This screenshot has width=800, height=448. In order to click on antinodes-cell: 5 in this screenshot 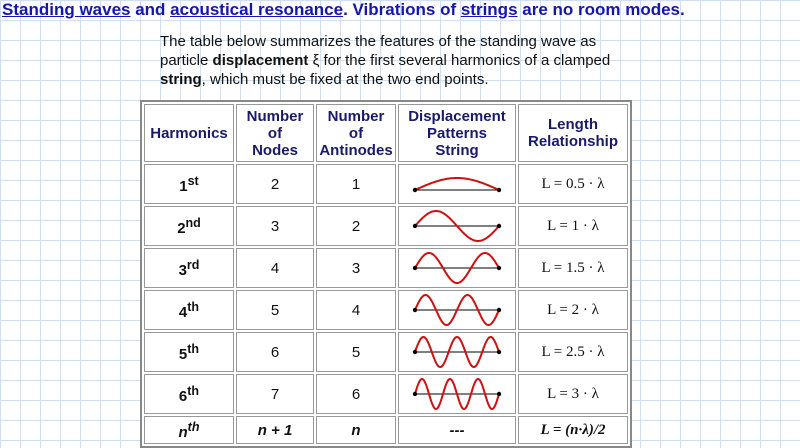, I will do `click(356, 352)`.